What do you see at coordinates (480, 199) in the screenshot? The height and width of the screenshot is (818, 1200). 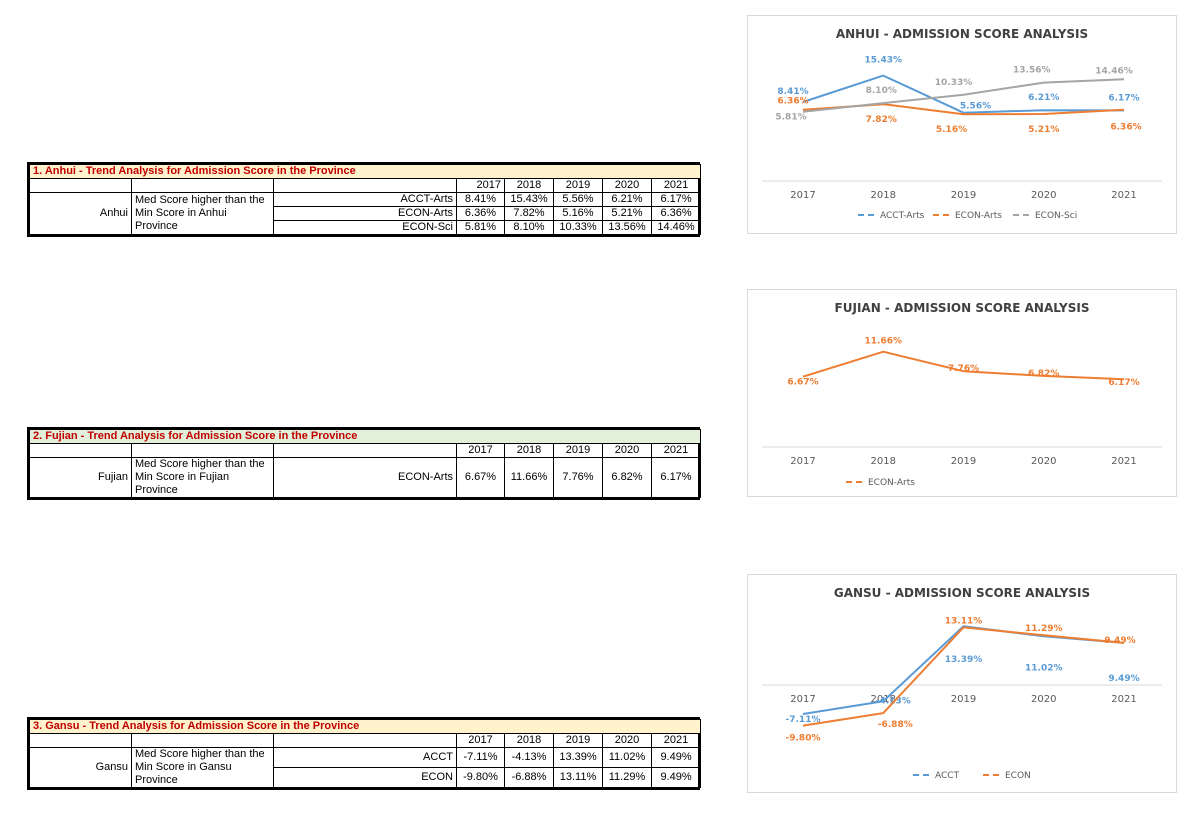 I see `cell-value: 8.41%` at bounding box center [480, 199].